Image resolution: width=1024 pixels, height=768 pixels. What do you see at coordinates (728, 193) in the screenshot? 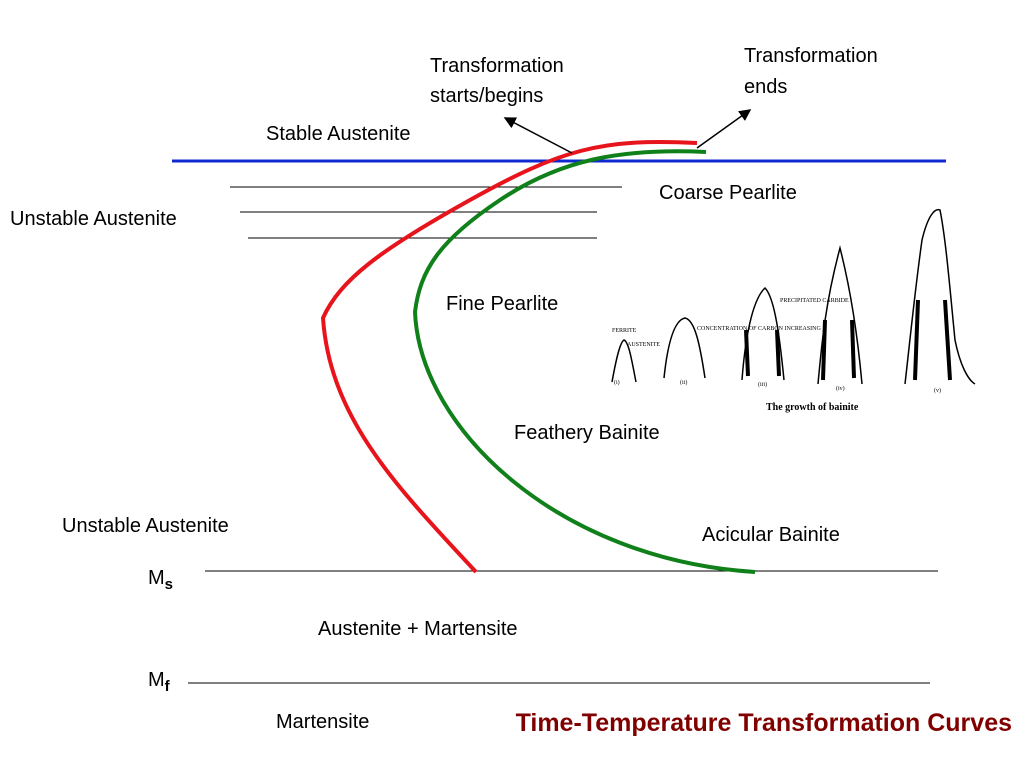
I see `region-label: Coarse Pearlite` at bounding box center [728, 193].